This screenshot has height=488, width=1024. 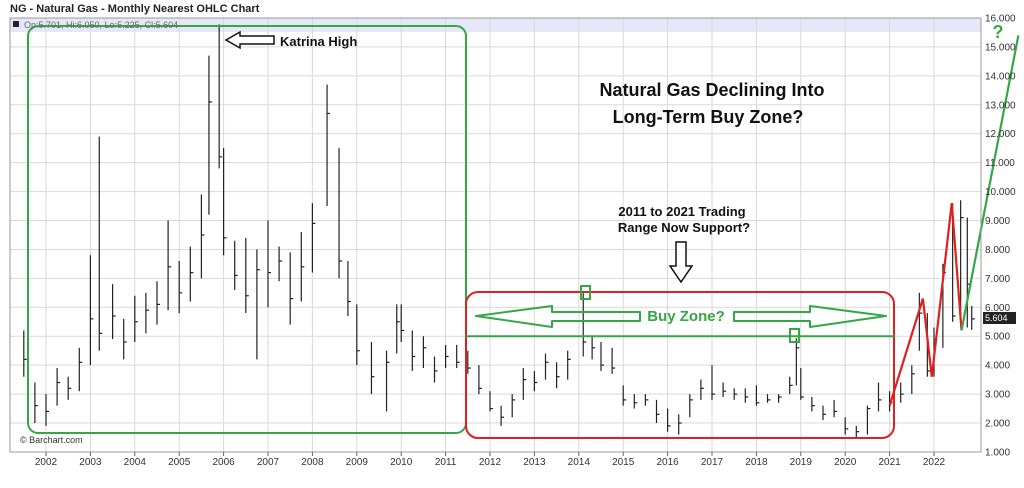 I want to click on peak-marker-2014, so click(x=585, y=292).